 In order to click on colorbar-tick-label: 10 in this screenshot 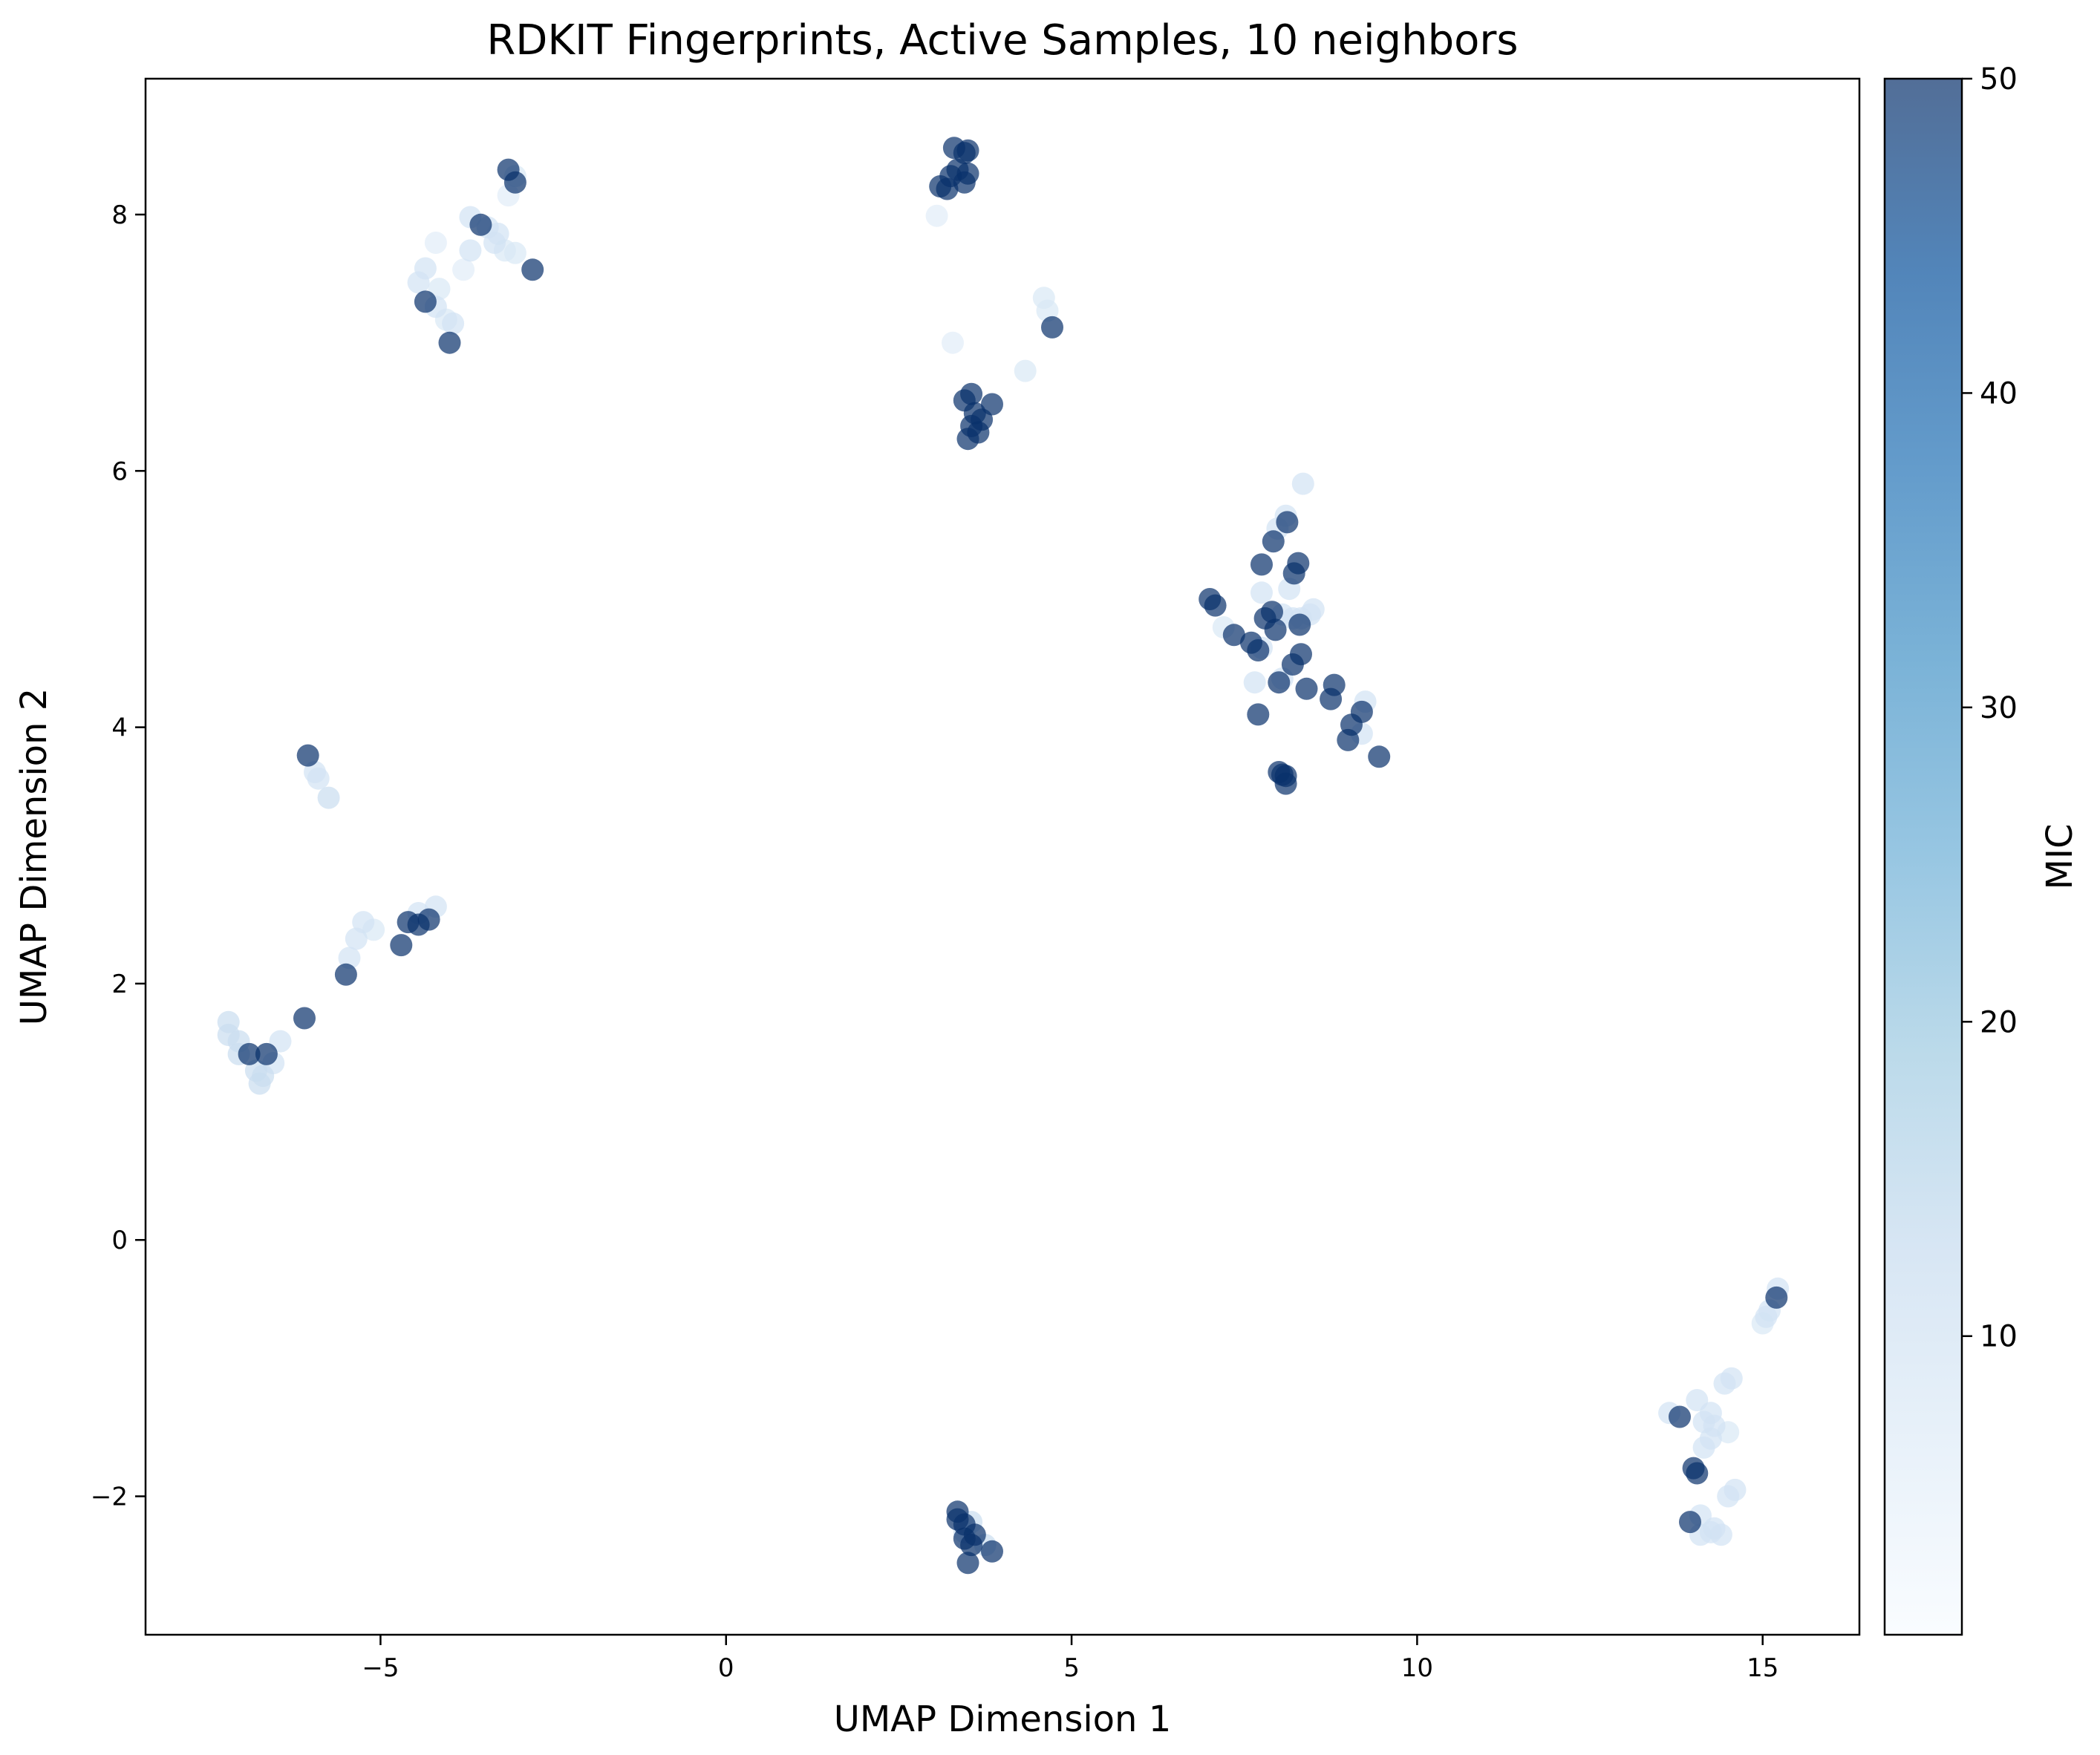, I will do `click(1999, 1337)`.